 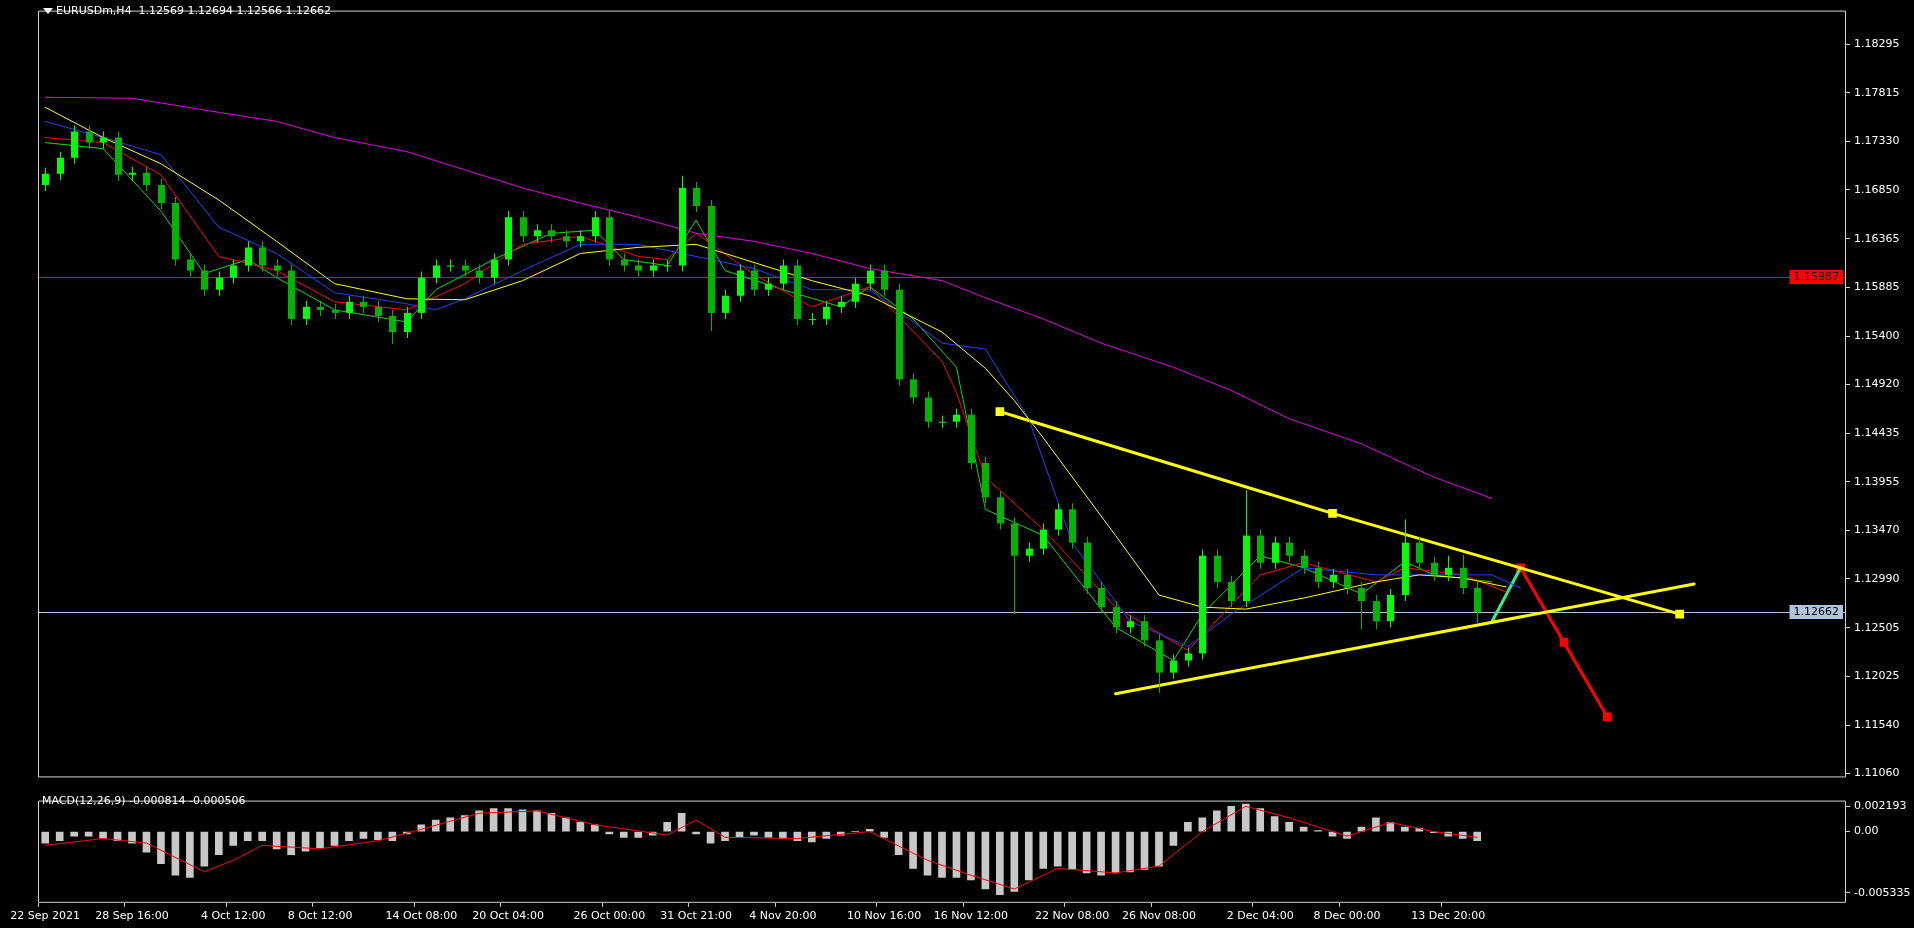 What do you see at coordinates (1877, 141) in the screenshot?
I see `y-tick-label: 1.17330` at bounding box center [1877, 141].